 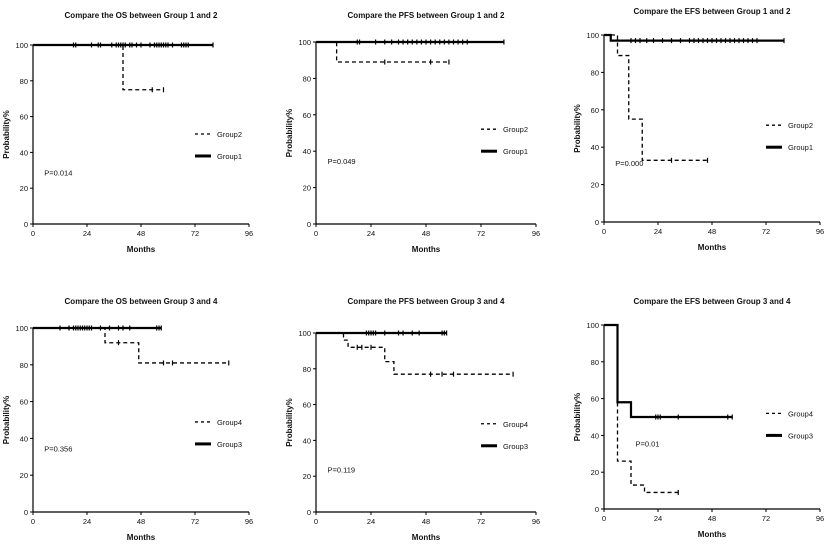 I want to click on chart-title: Compare the PFS between Group 3 and 4, so click(x=426, y=301).